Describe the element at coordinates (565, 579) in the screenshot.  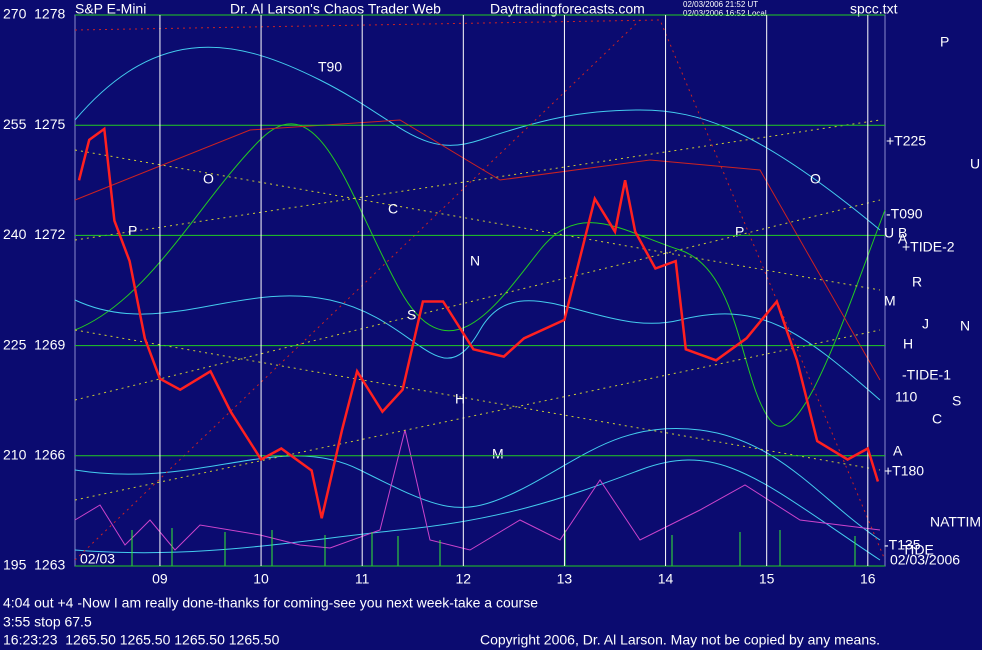
I see `x-tick-label: 13` at that location.